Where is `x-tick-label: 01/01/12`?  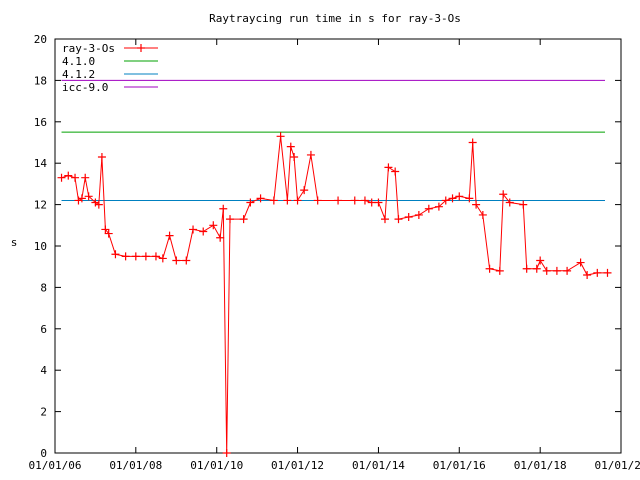
x-tick-label: 01/01/12 is located at coordinates (297, 465).